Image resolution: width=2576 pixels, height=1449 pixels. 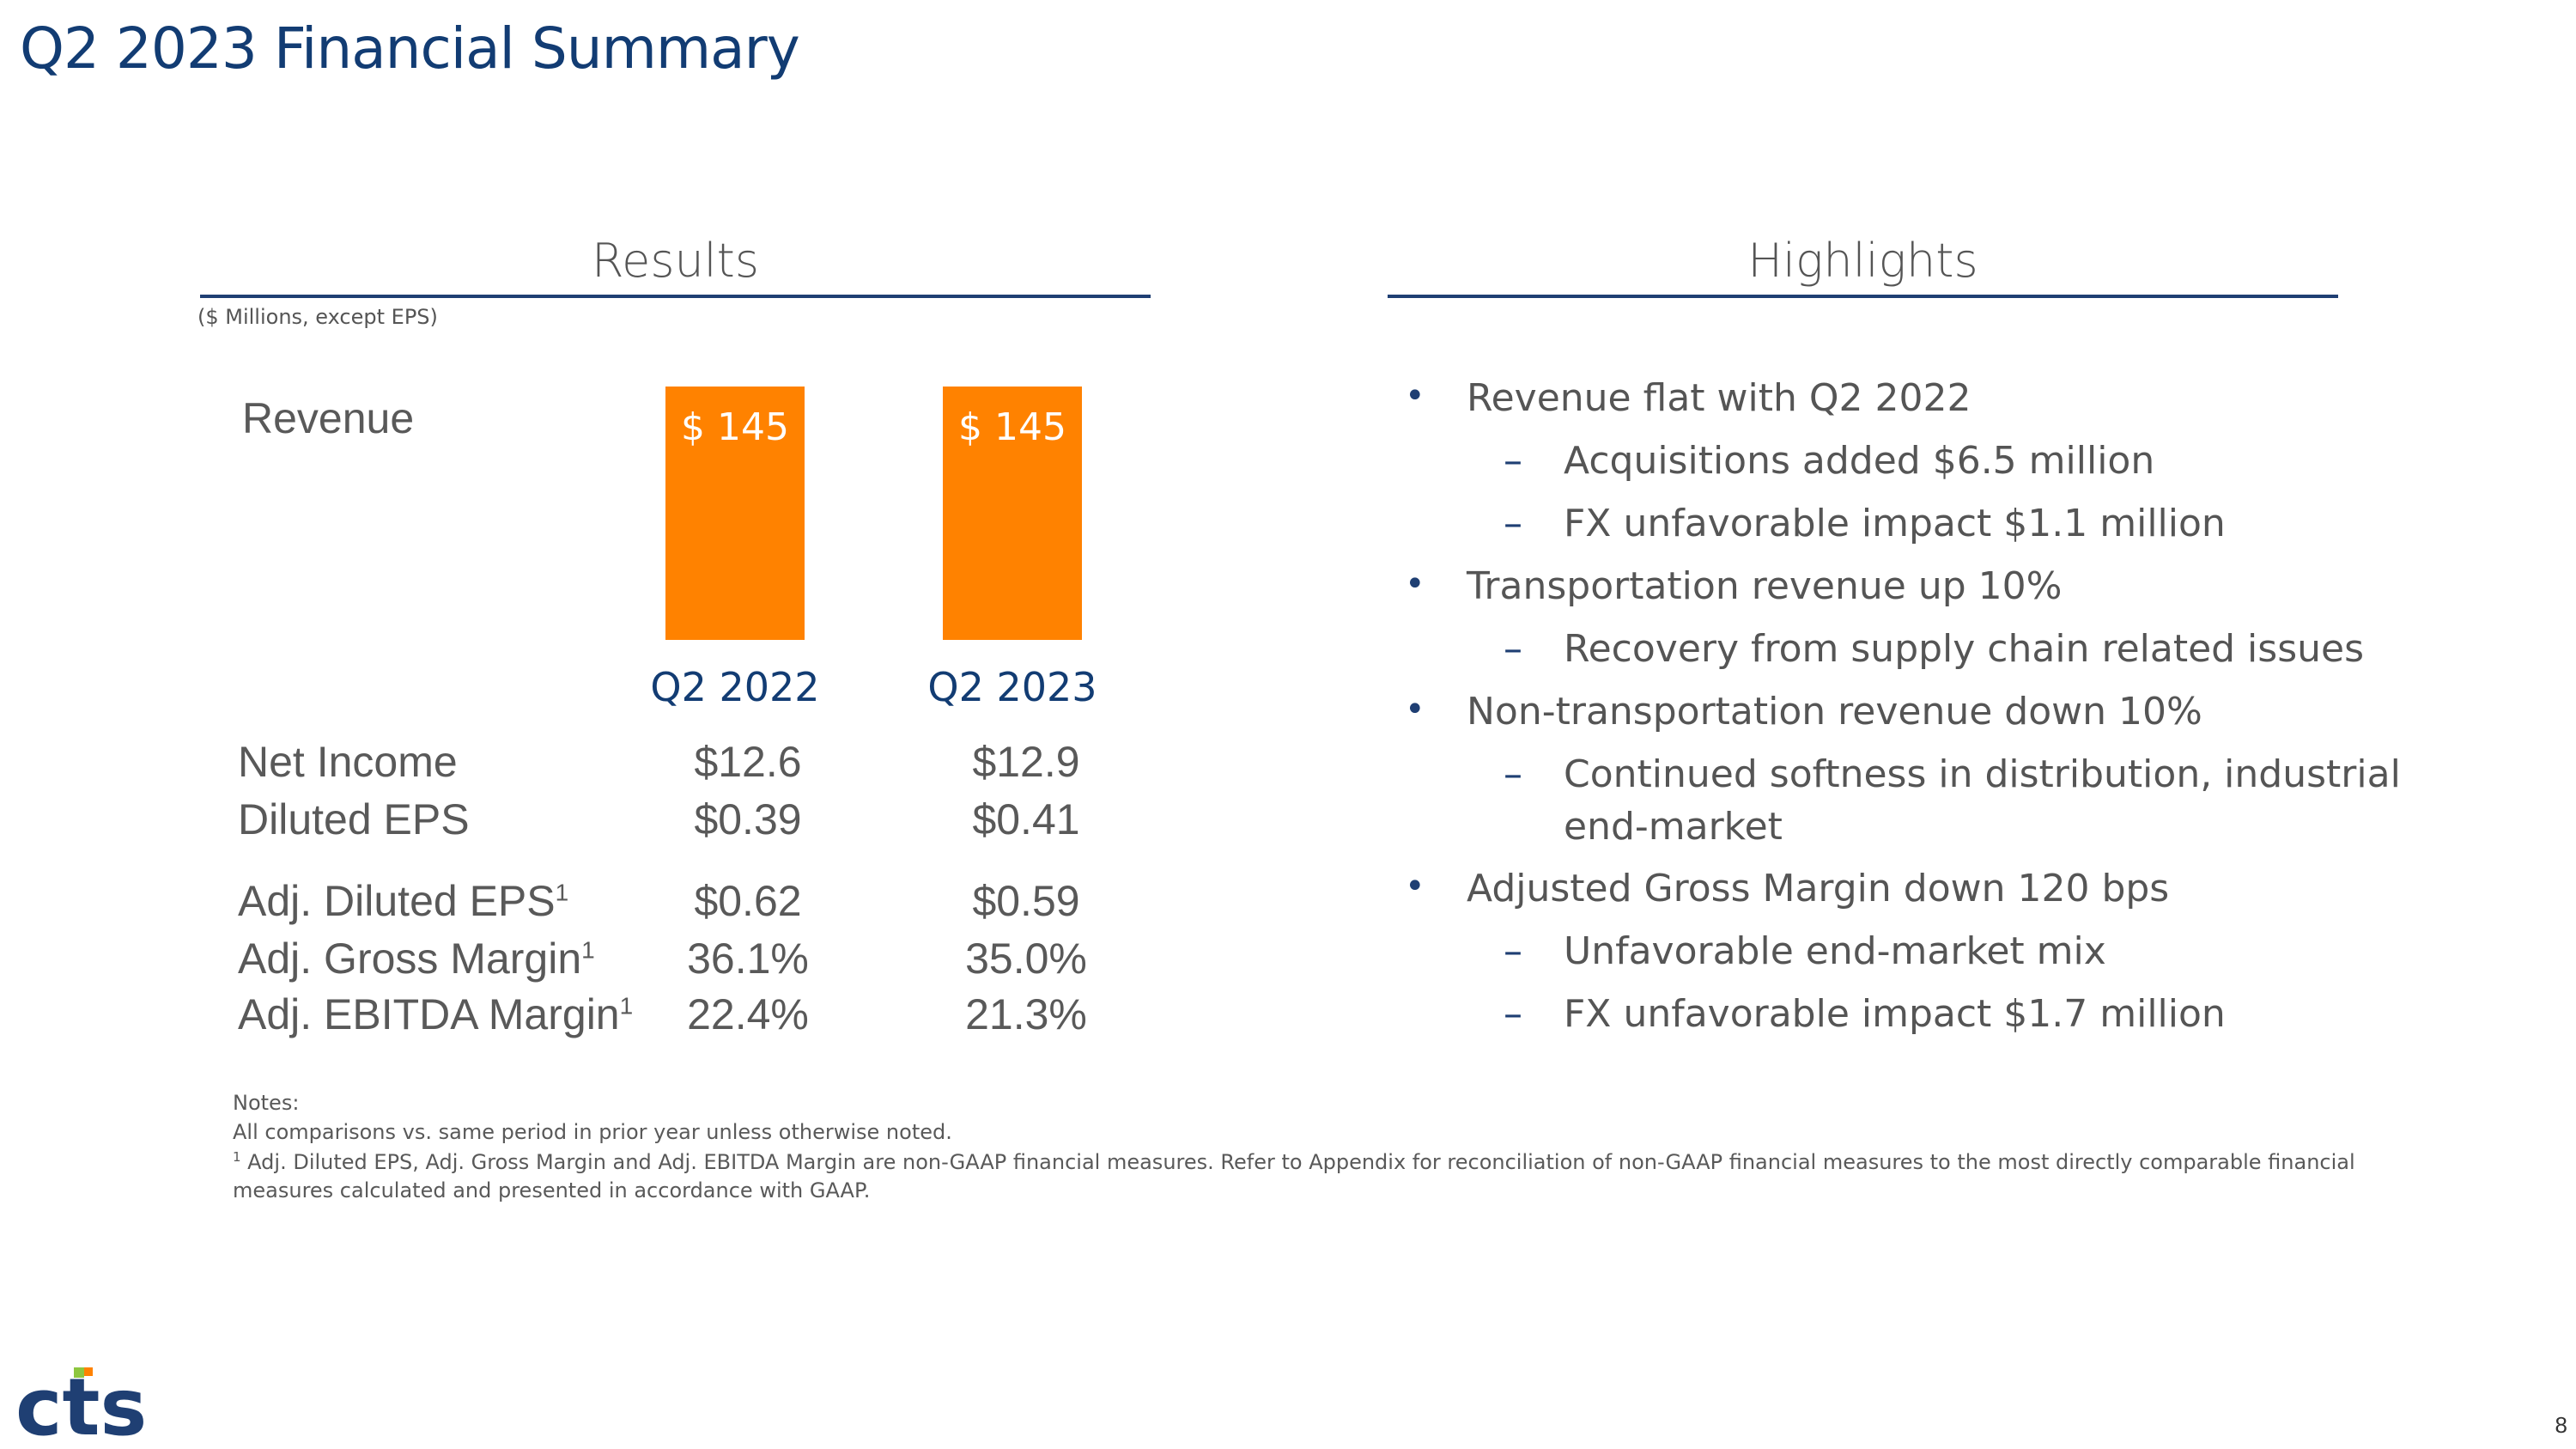 What do you see at coordinates (1895, 523) in the screenshot?
I see `highlight-text: FX unfavorable impact $1.1 million` at bounding box center [1895, 523].